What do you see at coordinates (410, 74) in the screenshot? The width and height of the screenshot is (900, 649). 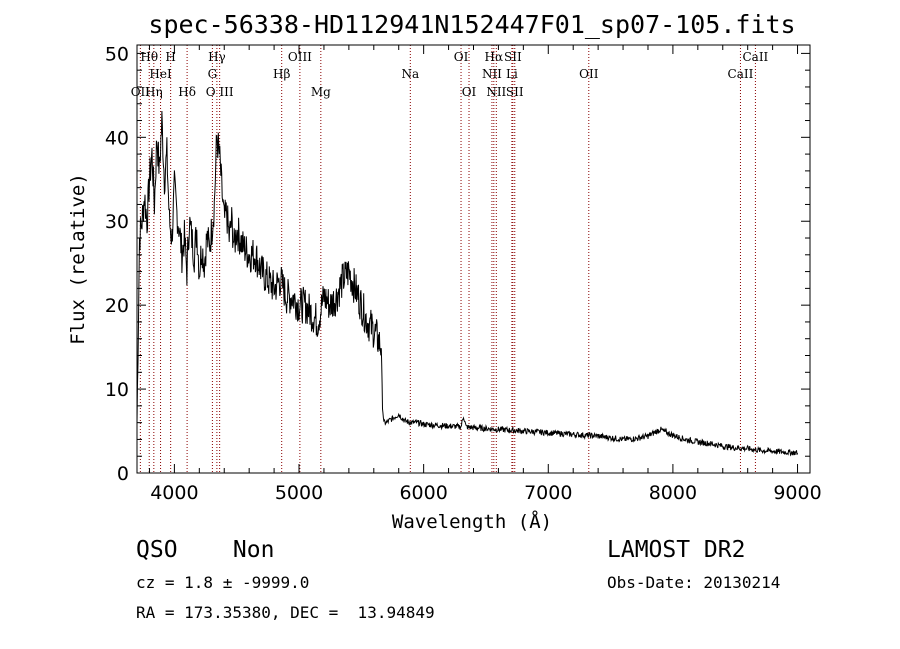 I see `line-label: Na` at bounding box center [410, 74].